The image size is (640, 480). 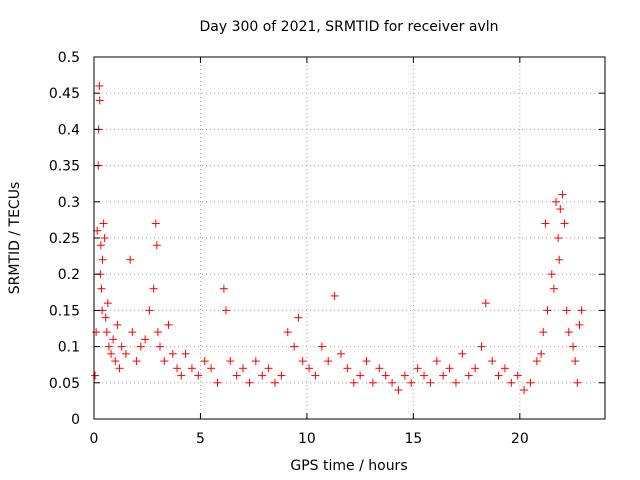 I want to click on y-axis-title: SRMTID / TECUs, so click(x=15, y=238).